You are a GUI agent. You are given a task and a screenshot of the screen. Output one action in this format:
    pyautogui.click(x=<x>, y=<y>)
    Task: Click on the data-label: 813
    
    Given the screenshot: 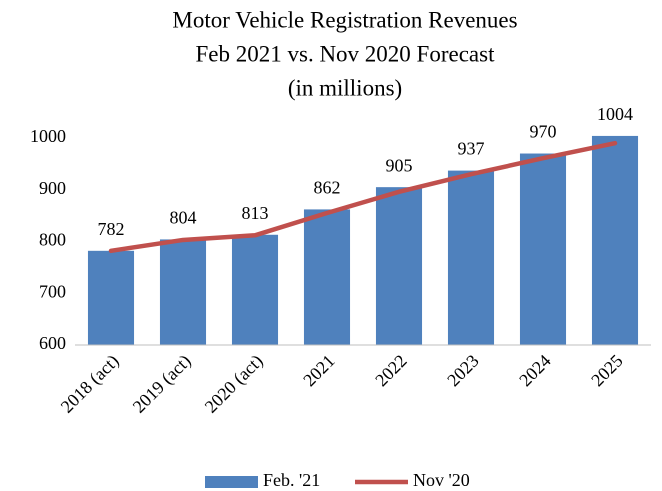 What is the action you would take?
    pyautogui.click(x=255, y=213)
    